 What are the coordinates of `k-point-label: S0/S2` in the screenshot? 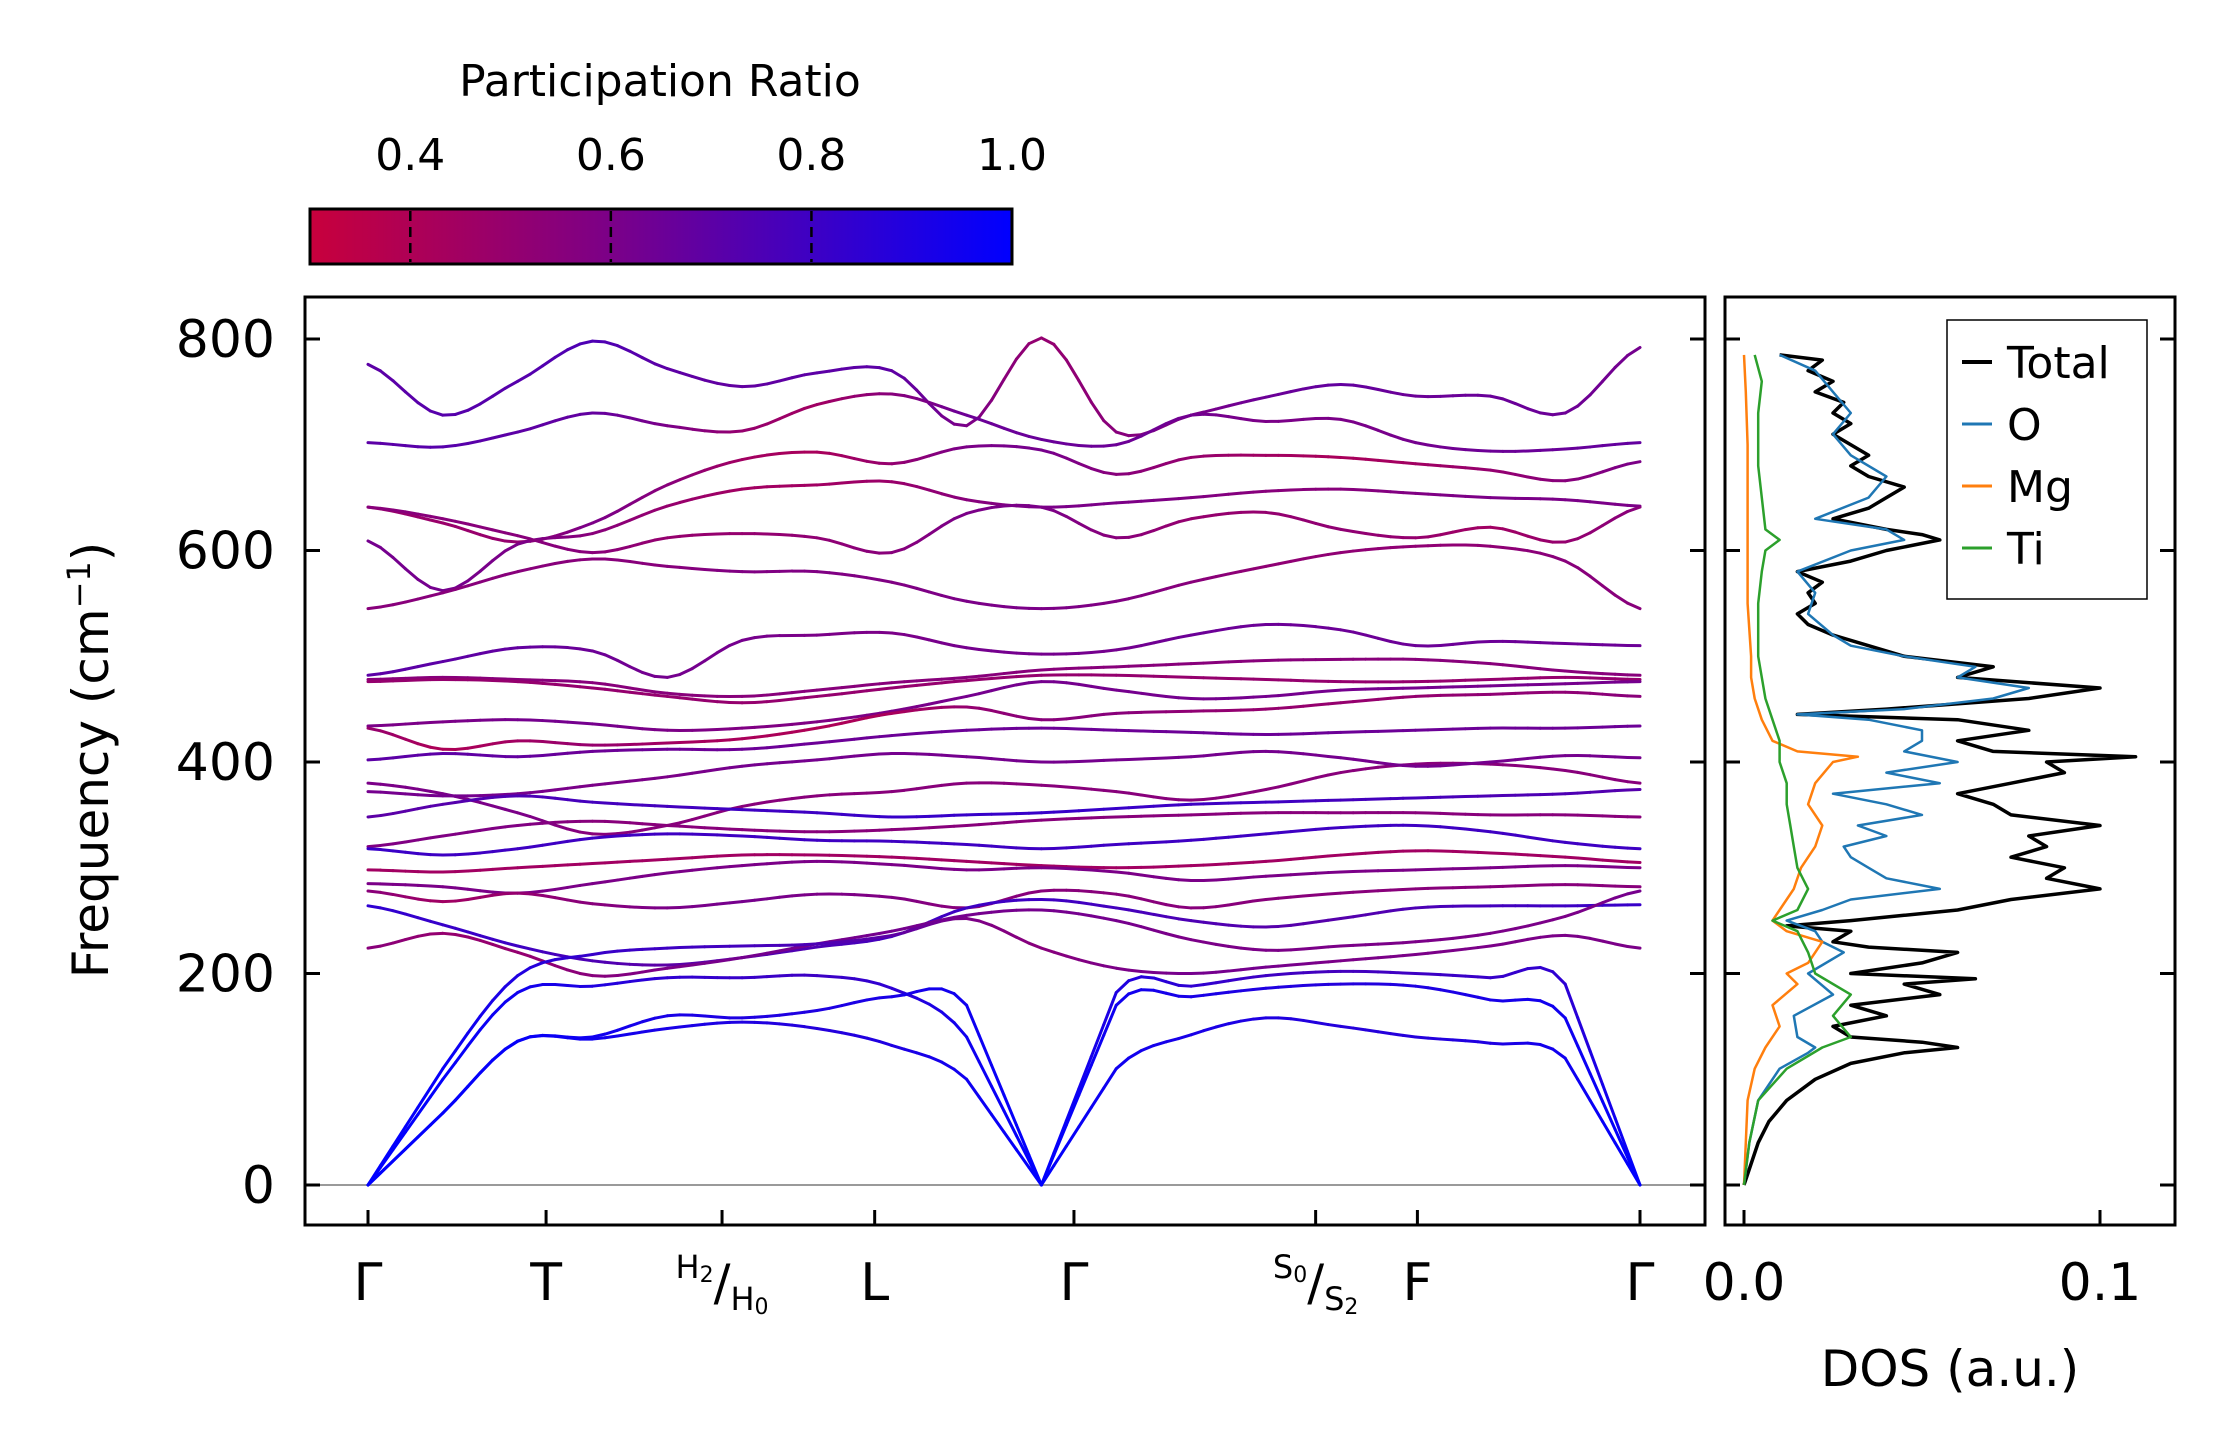 It's located at (1315, 1284).